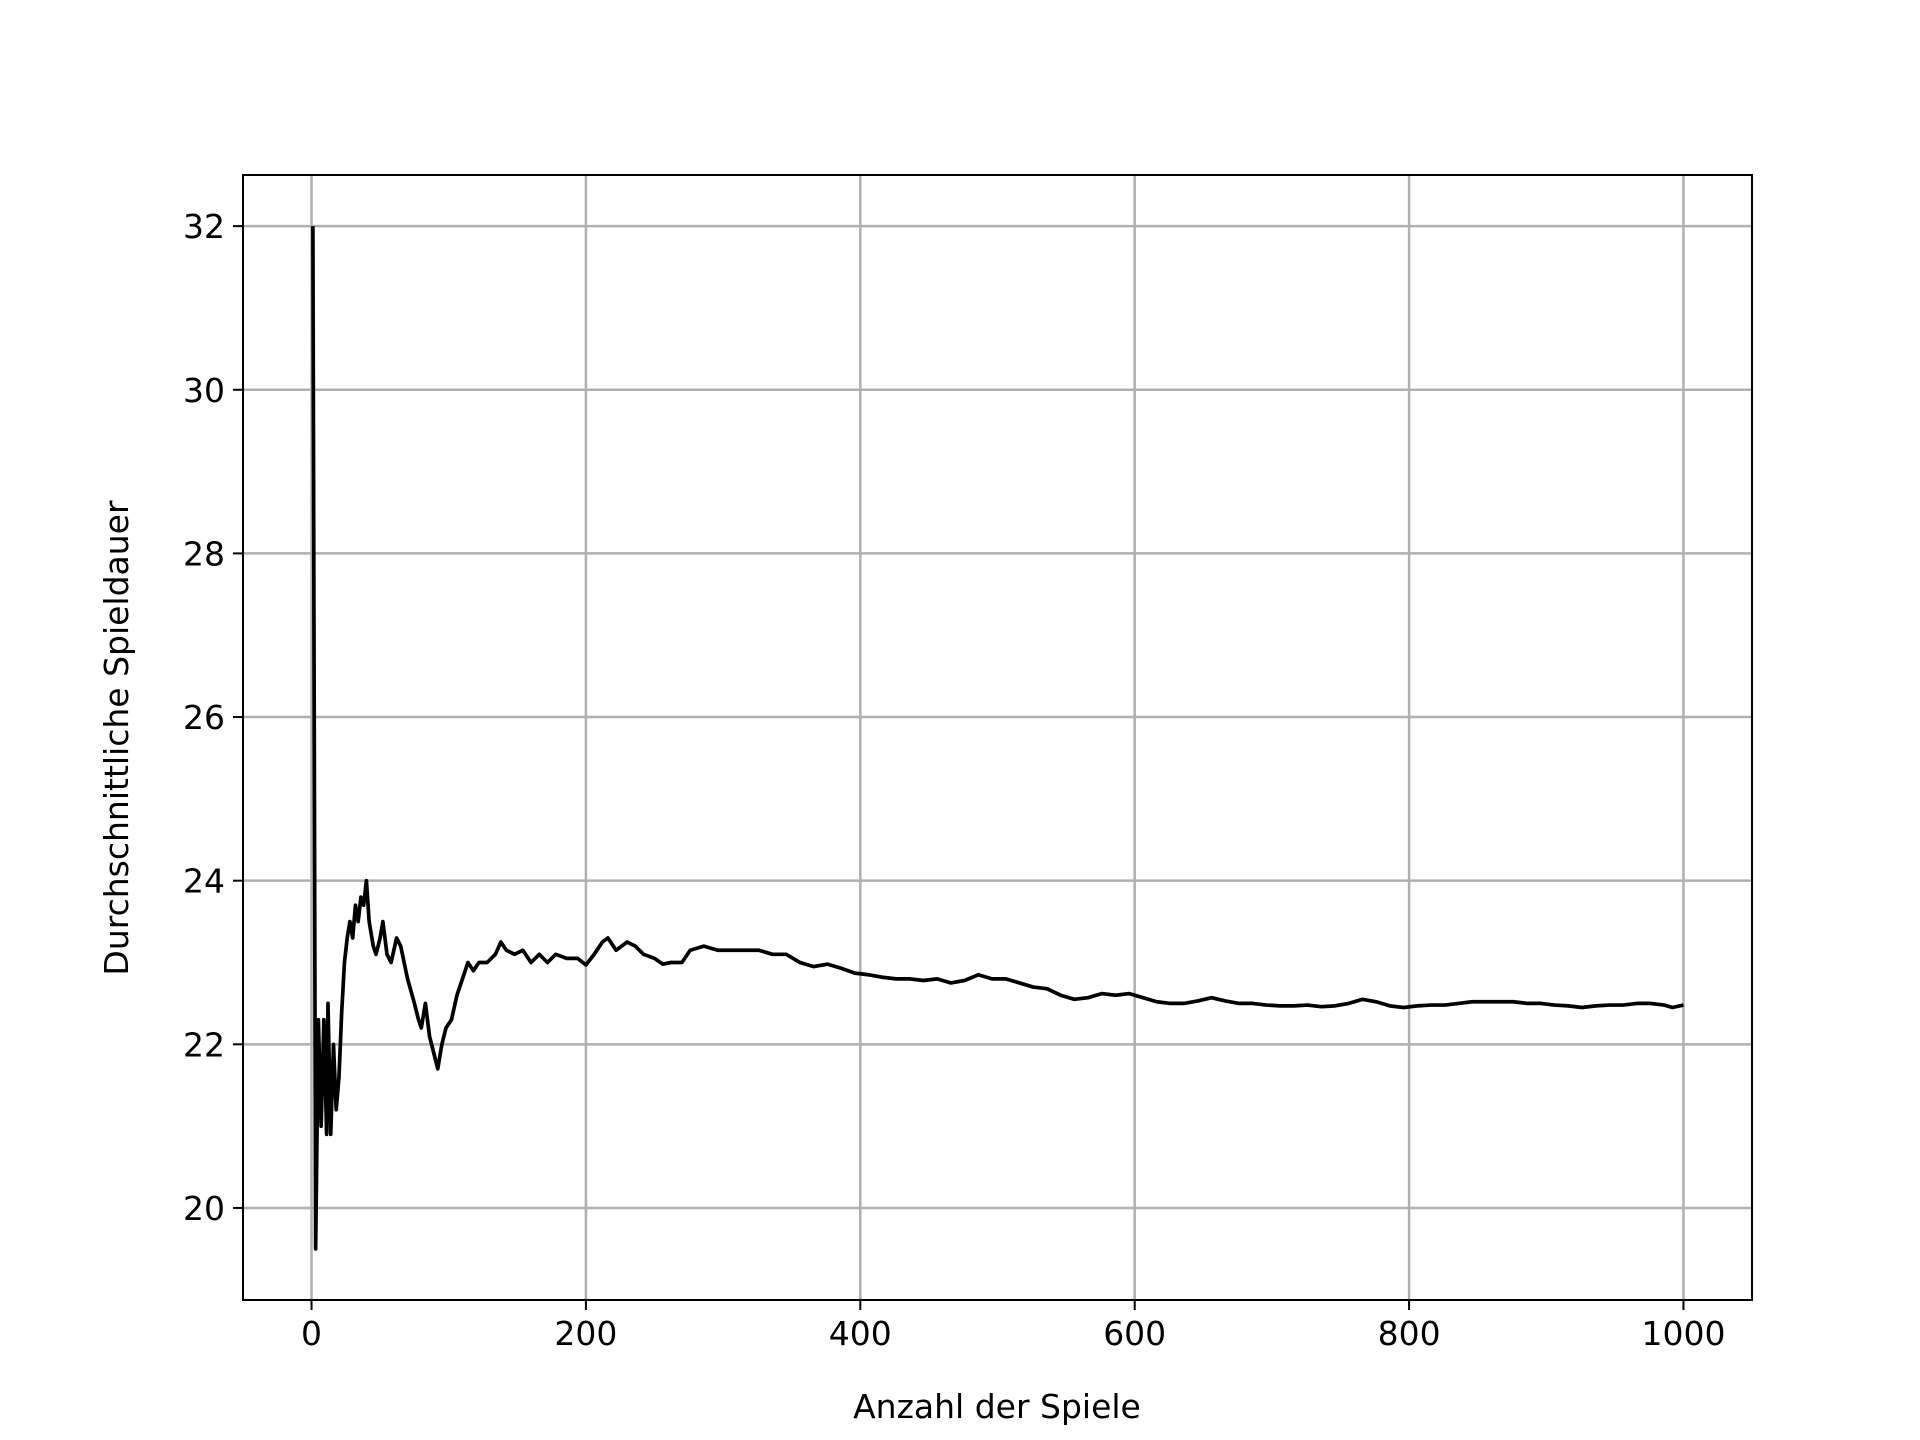 The image size is (1920, 1440). What do you see at coordinates (860, 1333) in the screenshot?
I see `x-tick-label: 400` at bounding box center [860, 1333].